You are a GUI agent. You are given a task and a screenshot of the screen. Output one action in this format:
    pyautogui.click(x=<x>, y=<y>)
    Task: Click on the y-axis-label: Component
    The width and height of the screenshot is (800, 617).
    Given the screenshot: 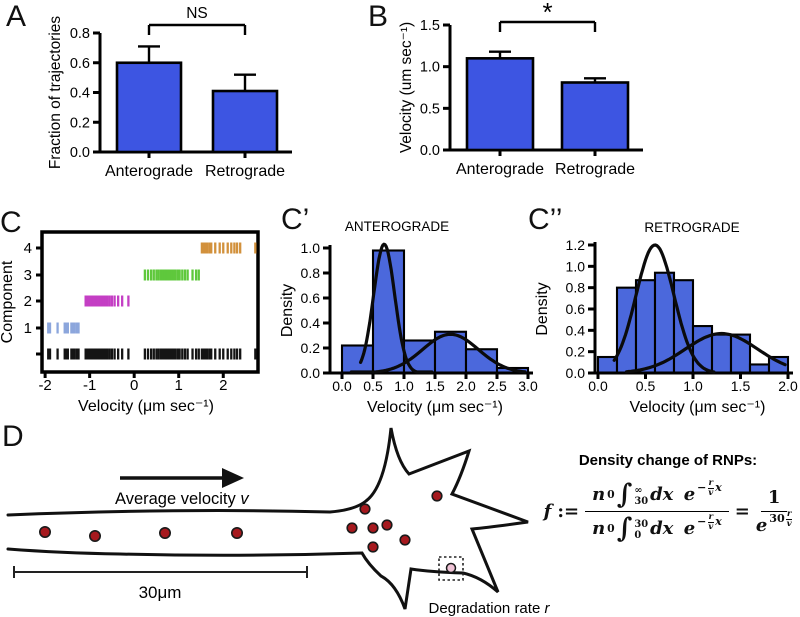 What is the action you would take?
    pyautogui.click(x=8, y=301)
    